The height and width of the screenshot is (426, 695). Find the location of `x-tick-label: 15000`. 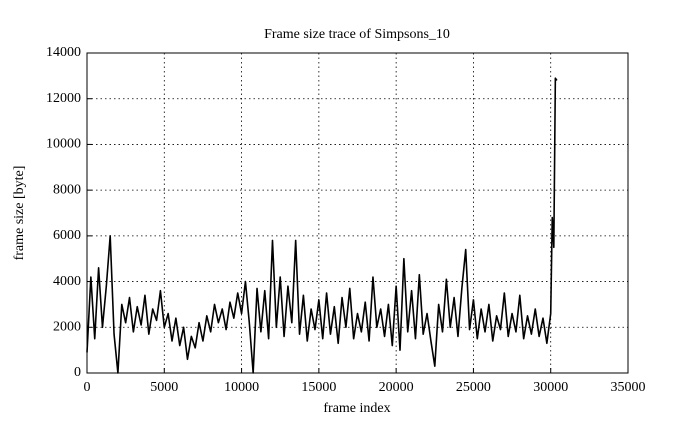

x-tick-label: 15000 is located at coordinates (318, 387).